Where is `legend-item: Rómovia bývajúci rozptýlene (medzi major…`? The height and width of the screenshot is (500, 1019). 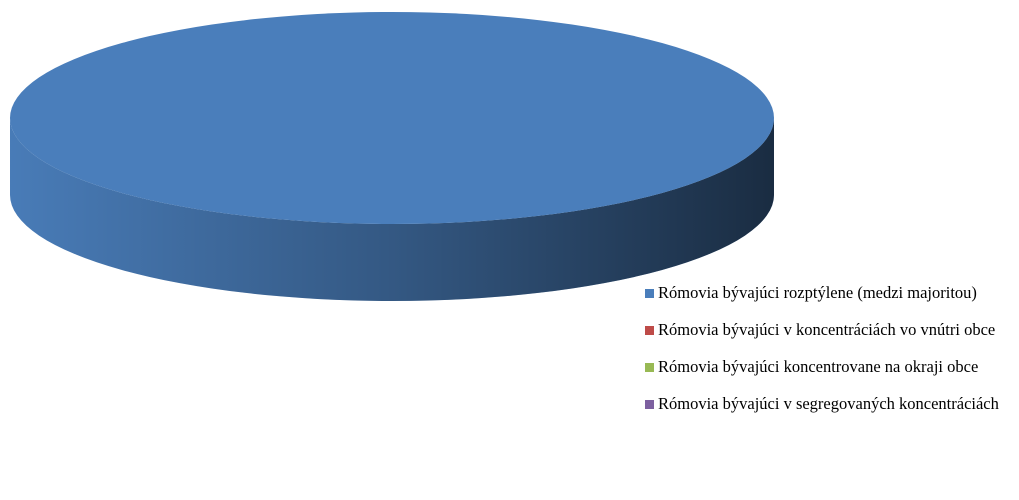
legend-item: Rómovia bývajúci rozptýlene (medzi major… is located at coordinates (832, 293).